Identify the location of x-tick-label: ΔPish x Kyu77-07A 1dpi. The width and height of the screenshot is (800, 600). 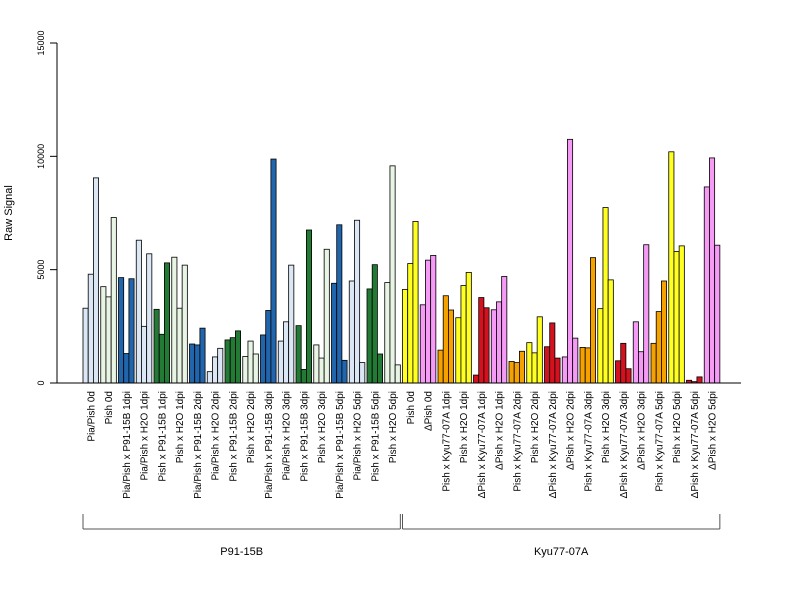
(482, 444).